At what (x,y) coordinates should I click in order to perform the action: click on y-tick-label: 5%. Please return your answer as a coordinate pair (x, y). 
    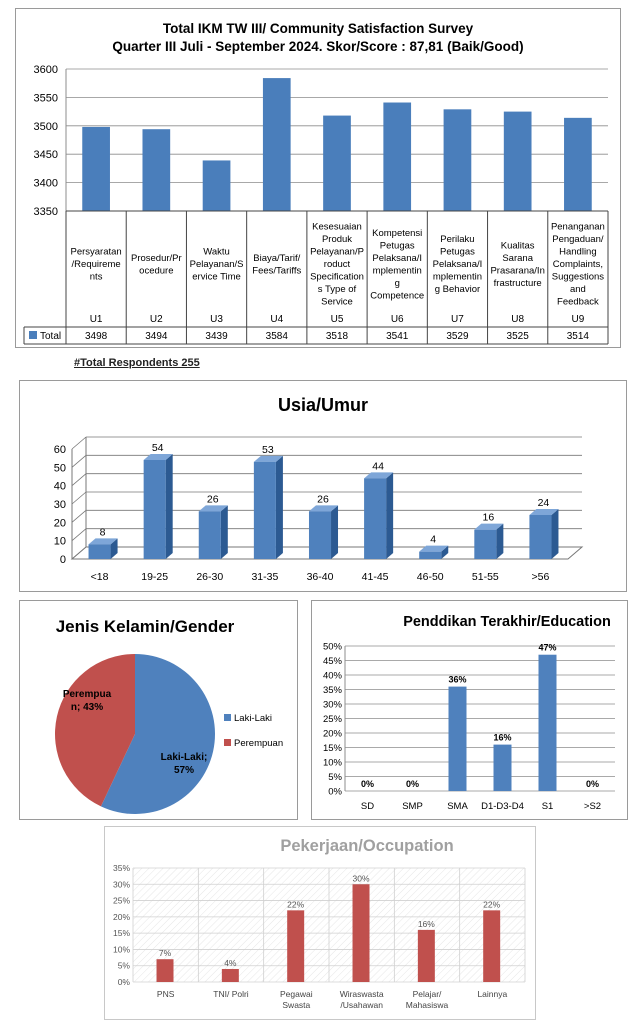
    Looking at the image, I should click on (124, 966).